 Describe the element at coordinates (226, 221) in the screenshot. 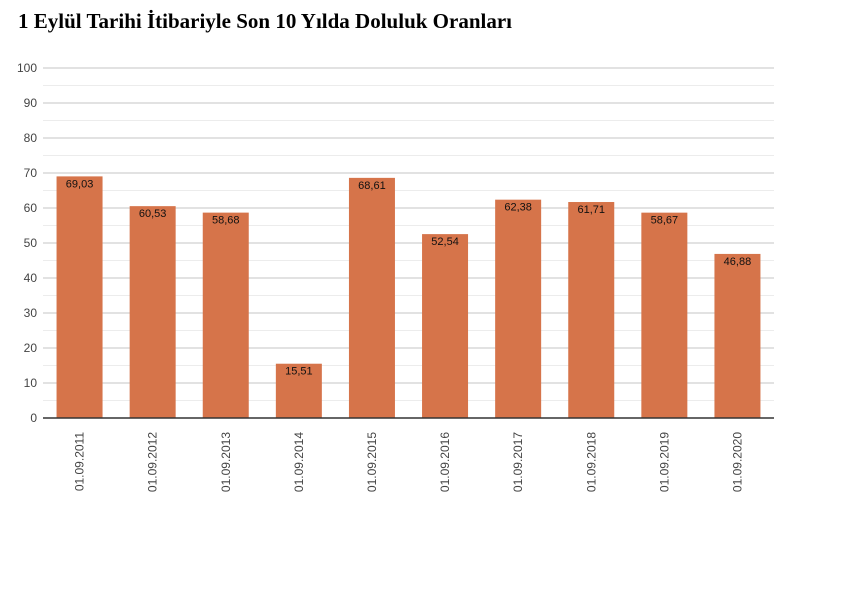

I see `bar-value-label: 58,68` at that location.